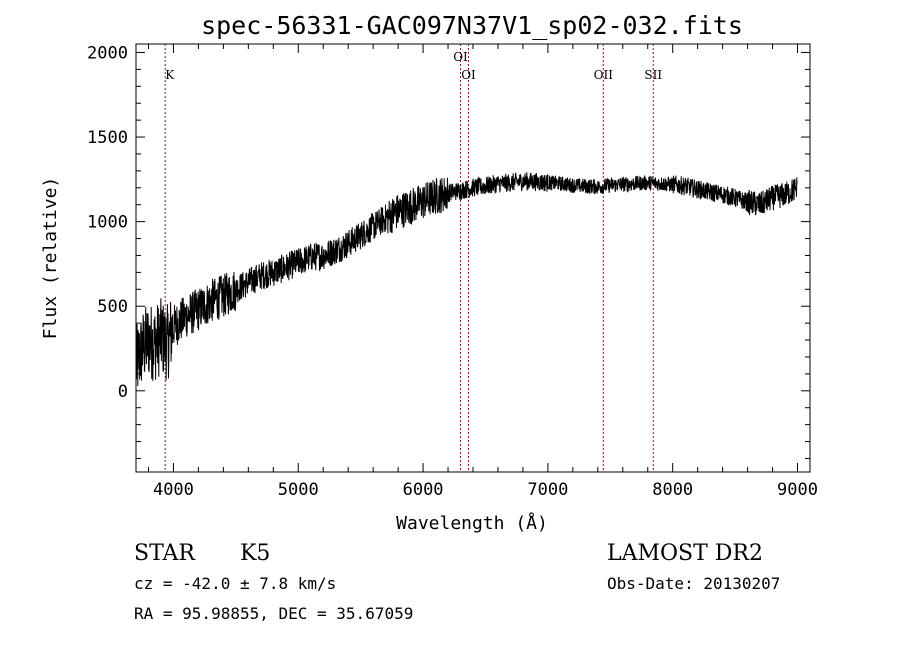 This screenshot has height=649, width=900. Describe the element at coordinates (672, 490) in the screenshot. I see `x-tick-label: 8000` at that location.